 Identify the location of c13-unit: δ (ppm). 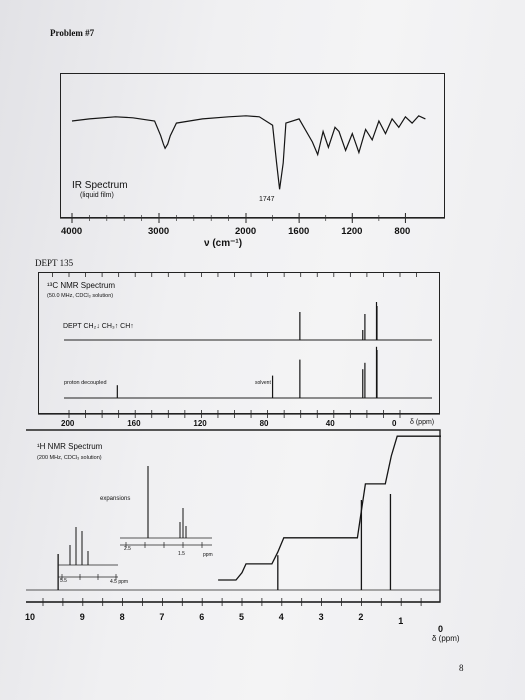
(422, 422).